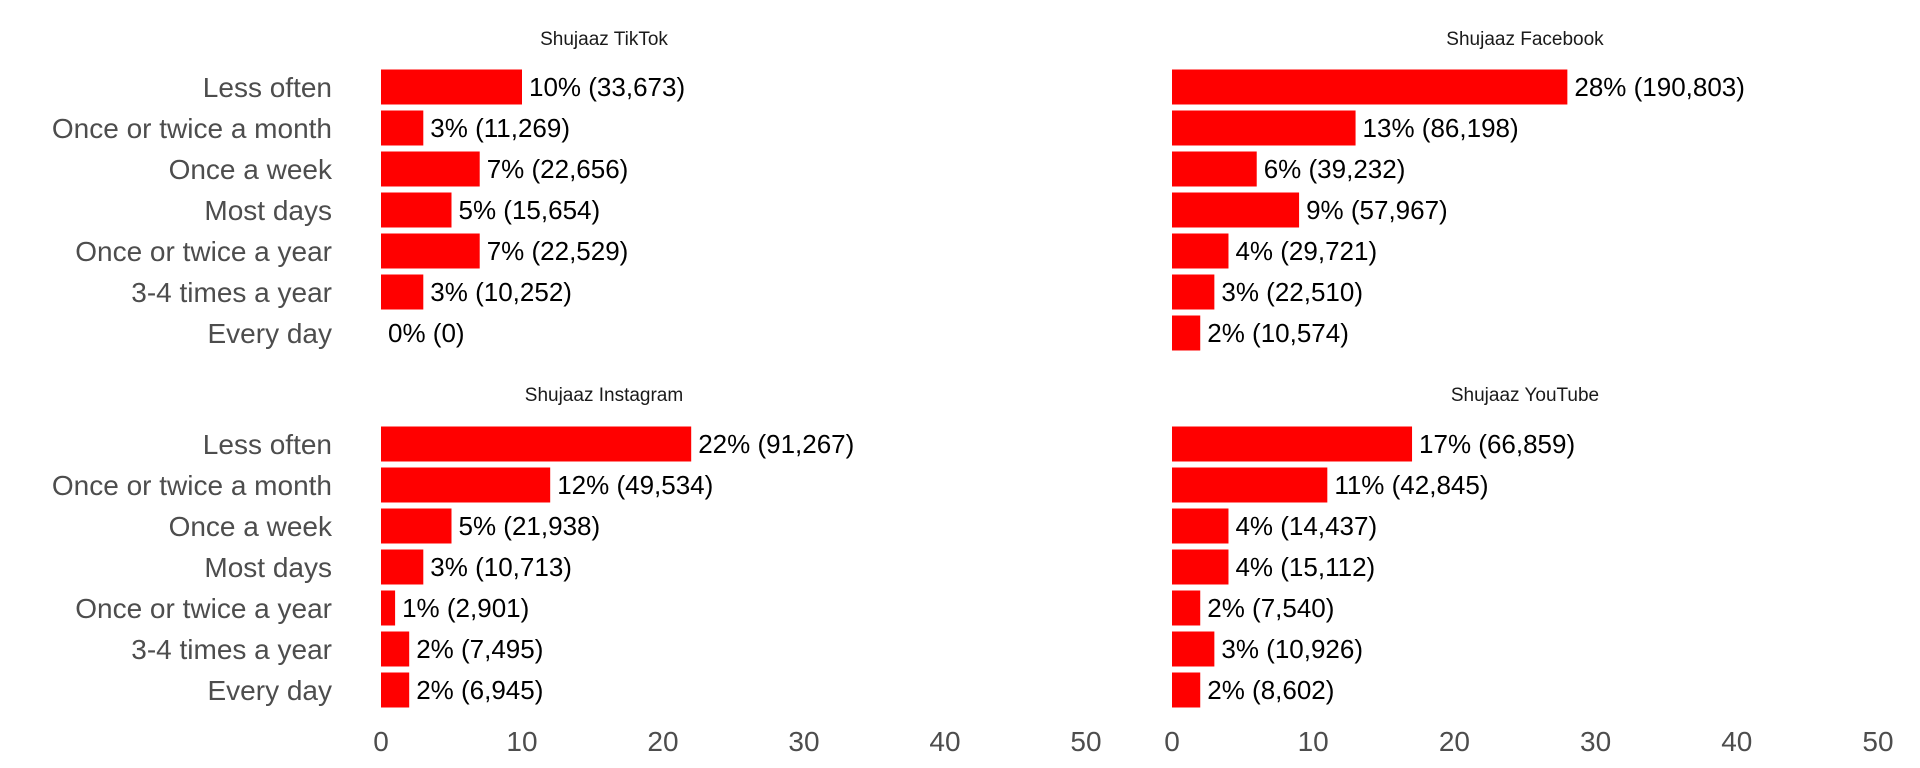 This screenshot has width=1920, height=768. Describe the element at coordinates (1306, 526) in the screenshot. I see `value-label: 4% (14,437)` at that location.